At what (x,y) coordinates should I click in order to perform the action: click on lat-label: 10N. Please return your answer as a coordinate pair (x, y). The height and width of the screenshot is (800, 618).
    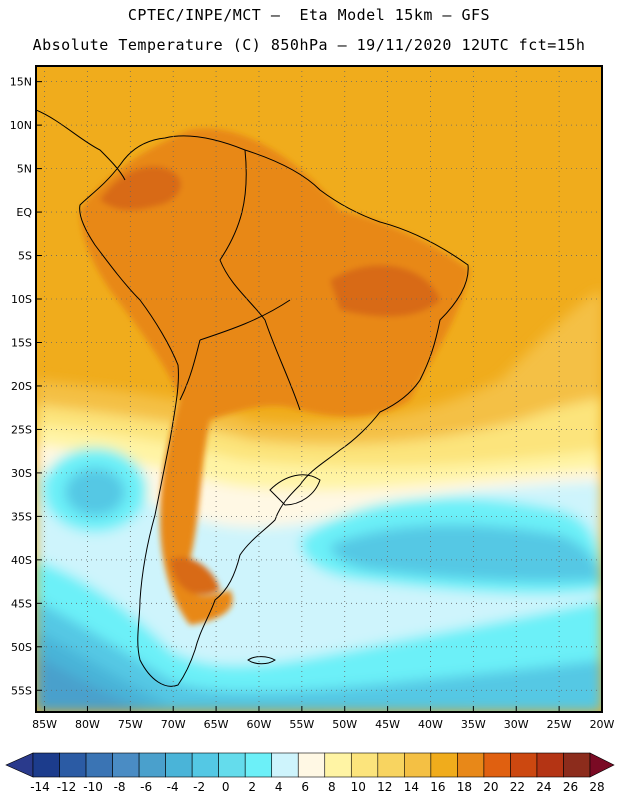
    Looking at the image, I should click on (21, 125).